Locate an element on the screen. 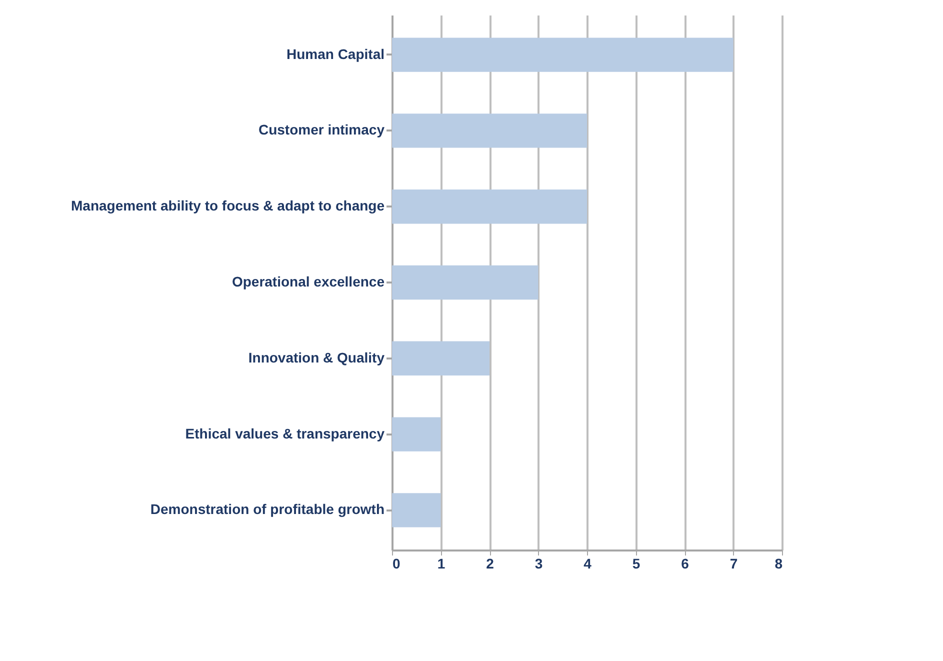  y-tick-label: Demonstration of profitable growth is located at coordinates (267, 509).